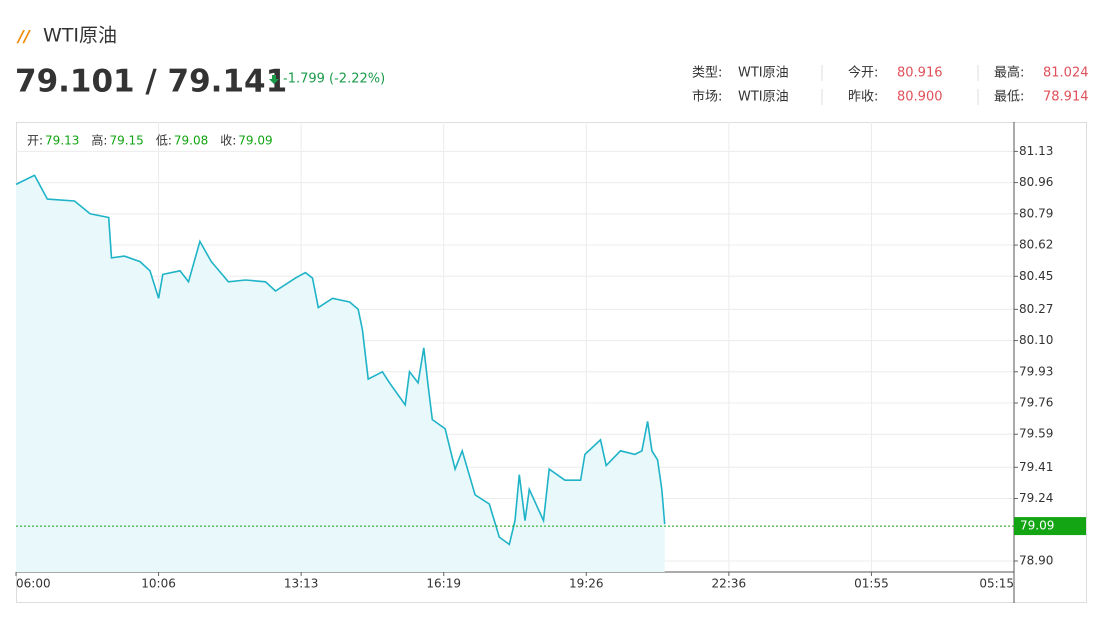 This screenshot has height=621, width=1102. What do you see at coordinates (99, 140) in the screenshot?
I see `quote-key: 高:` at bounding box center [99, 140].